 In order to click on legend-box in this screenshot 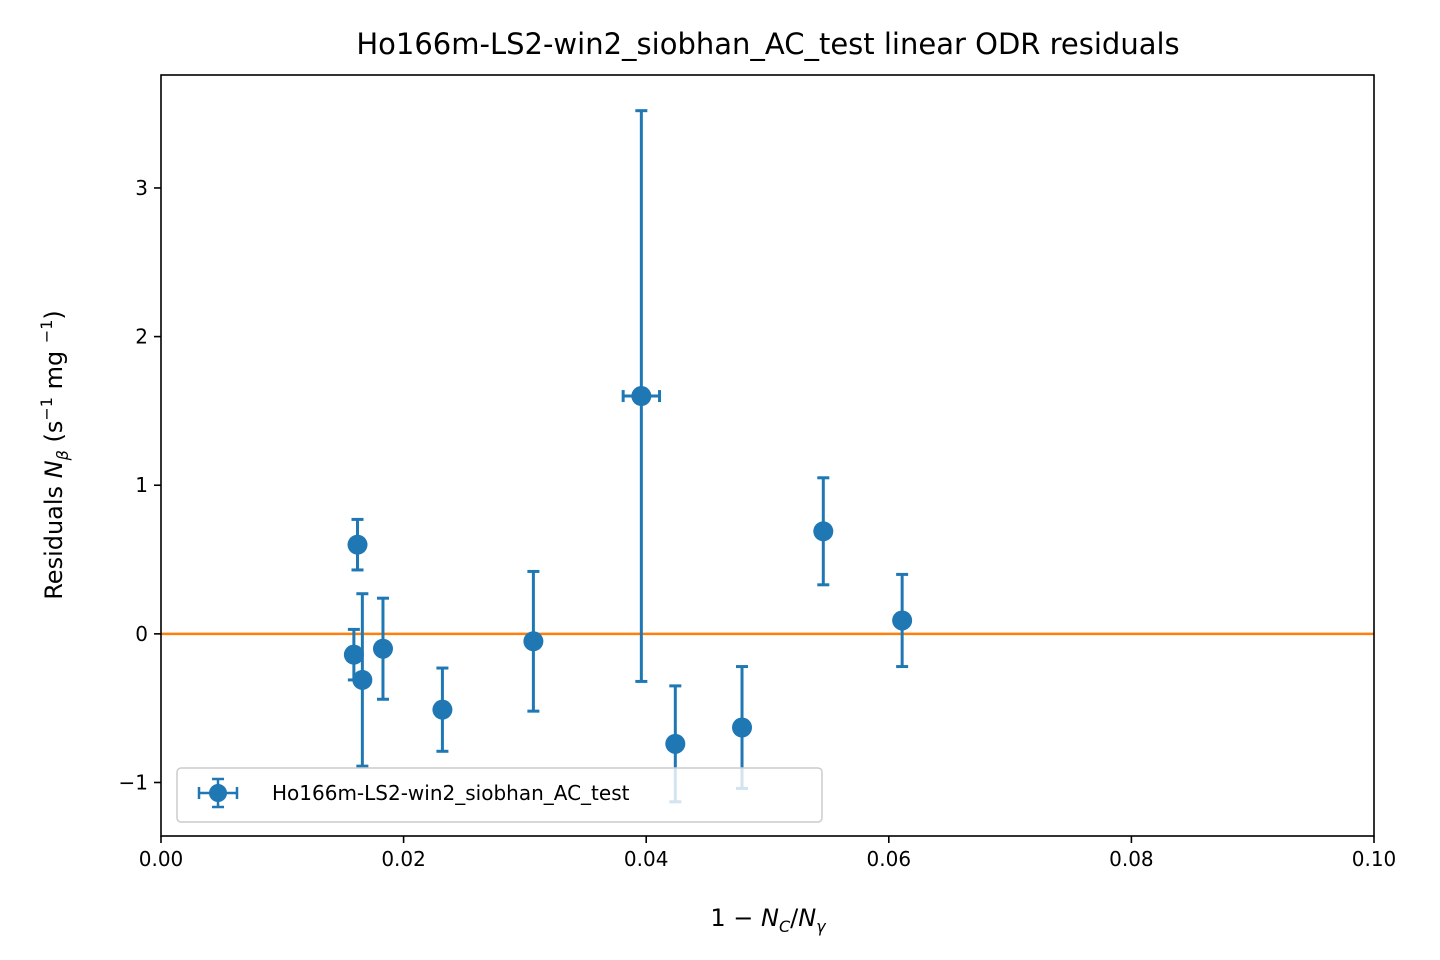, I will do `click(499, 795)`.